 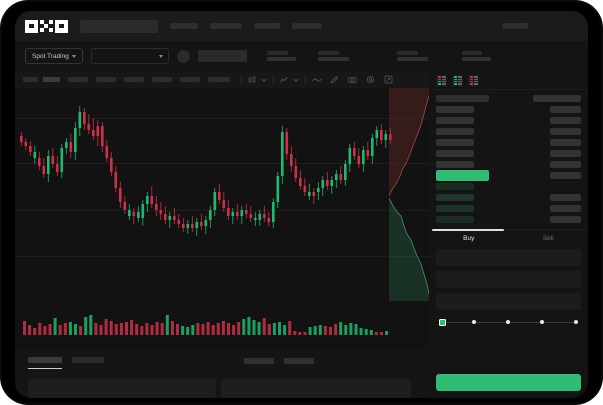 I want to click on order-form-tabs: Buy Sell, so click(x=508, y=237).